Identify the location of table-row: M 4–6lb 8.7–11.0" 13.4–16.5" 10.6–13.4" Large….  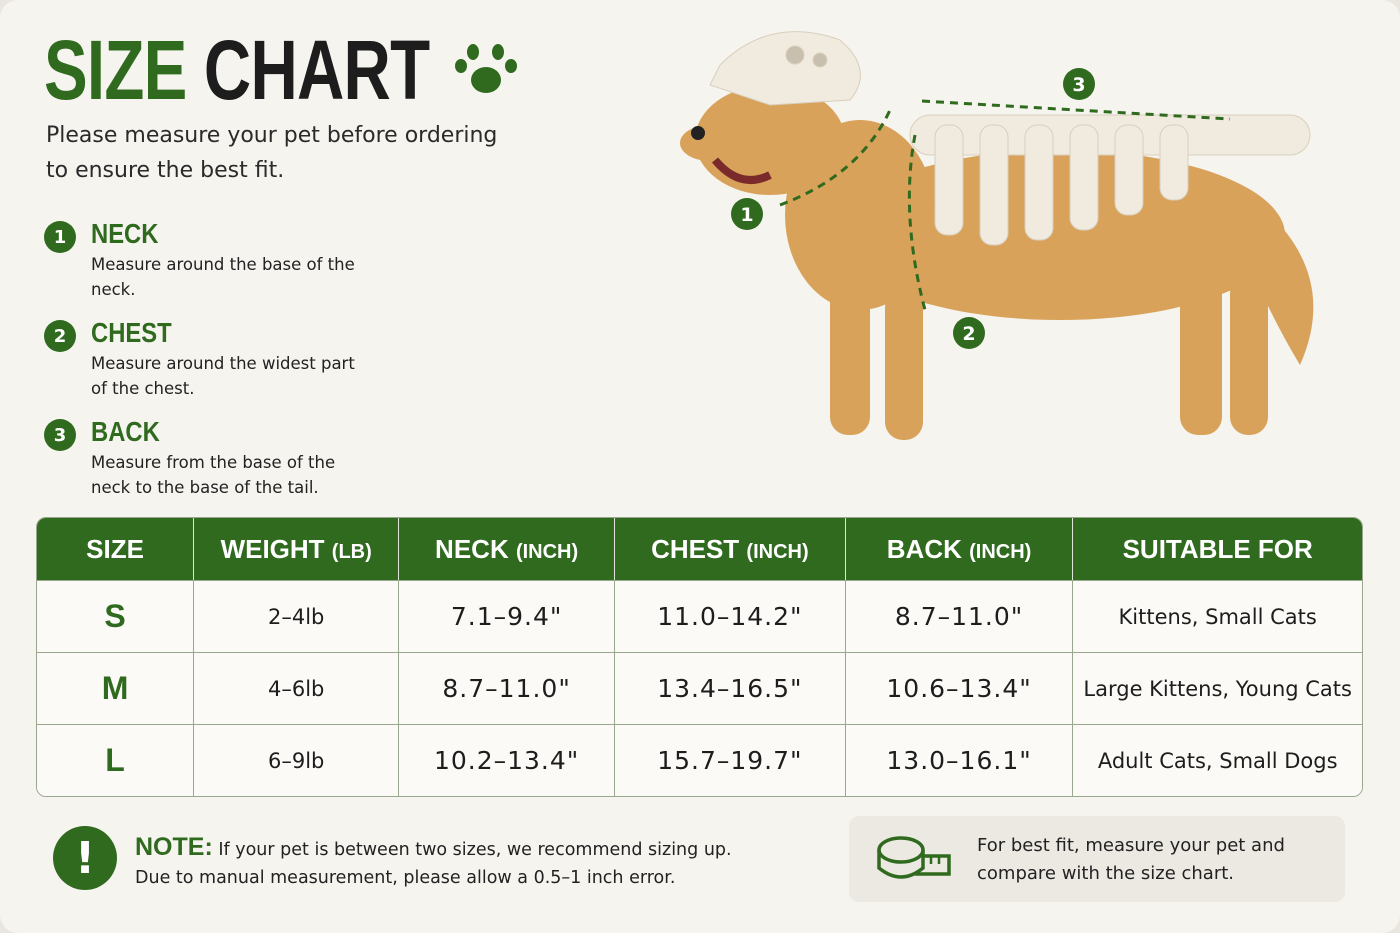
(699, 688).